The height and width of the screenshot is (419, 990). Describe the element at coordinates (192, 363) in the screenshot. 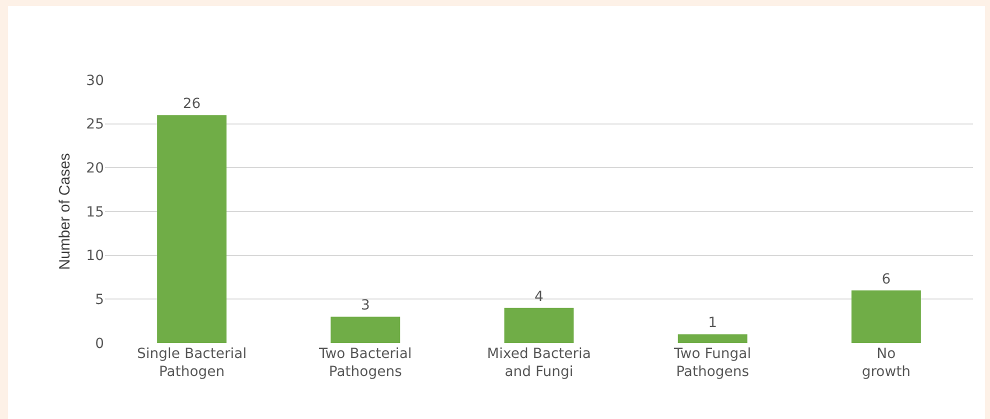

I see `x-tick-label: Single Bacterial Pathogen` at that location.